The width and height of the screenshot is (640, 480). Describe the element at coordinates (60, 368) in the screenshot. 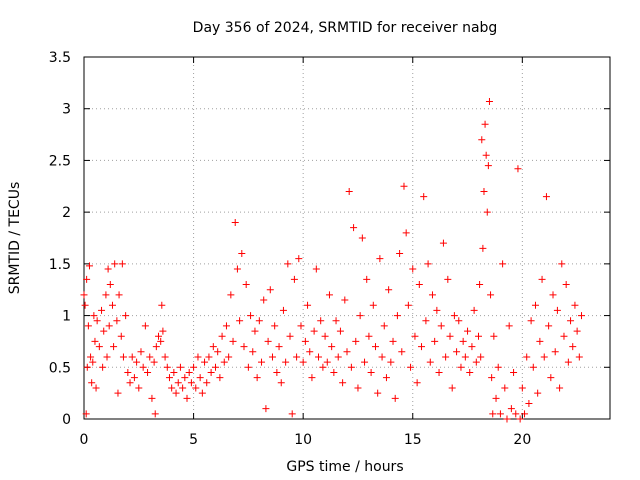

I see `y-tick-label: 0.5` at that location.